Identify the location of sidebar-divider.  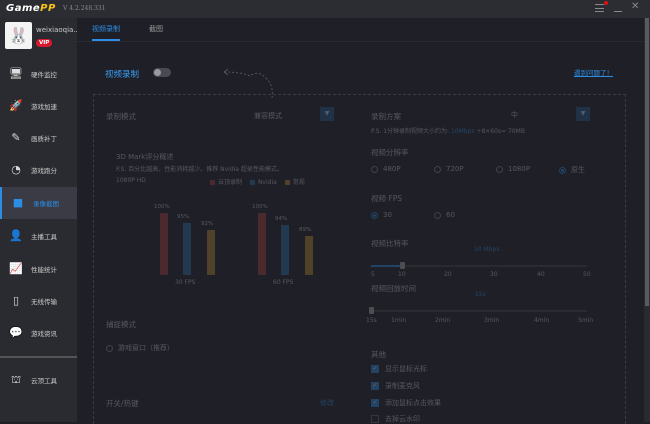
(38, 357).